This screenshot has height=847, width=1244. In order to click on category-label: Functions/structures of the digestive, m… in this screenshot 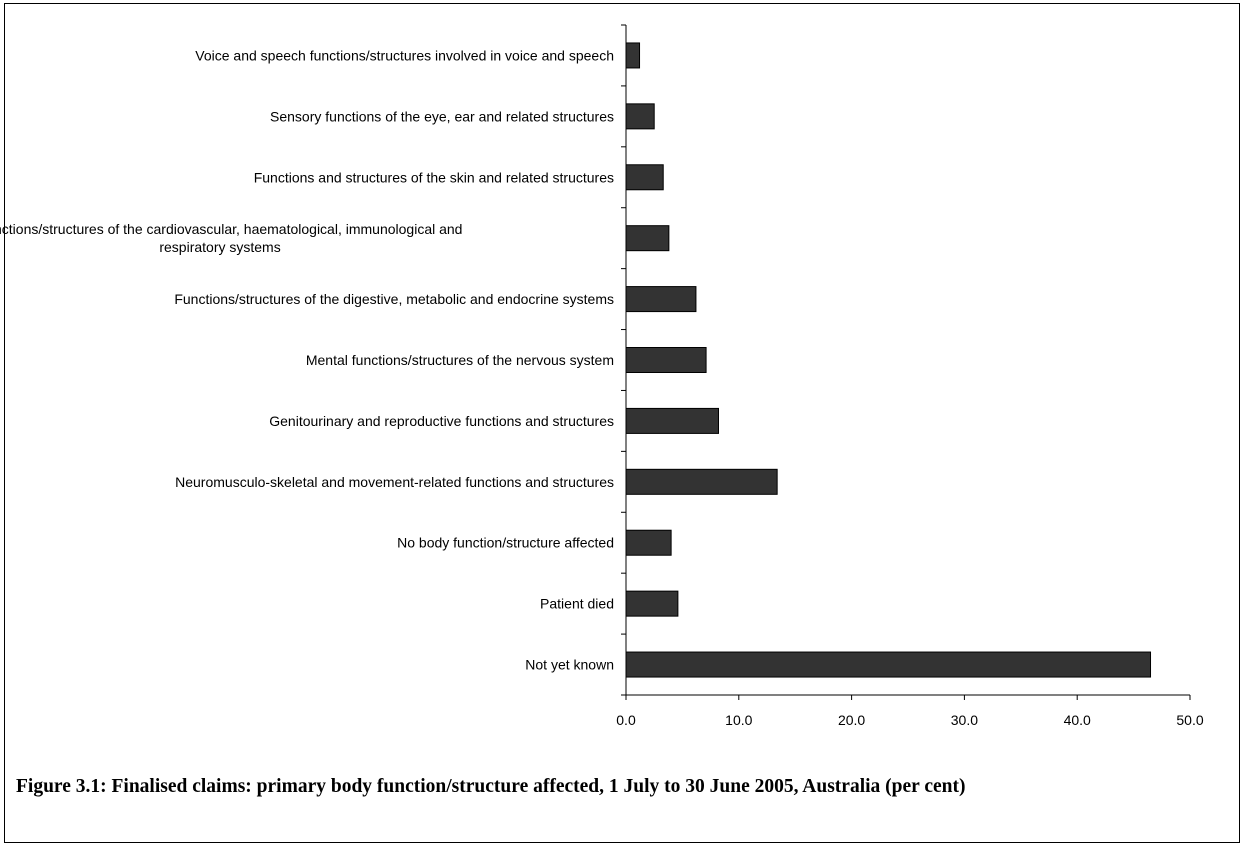, I will do `click(394, 299)`.